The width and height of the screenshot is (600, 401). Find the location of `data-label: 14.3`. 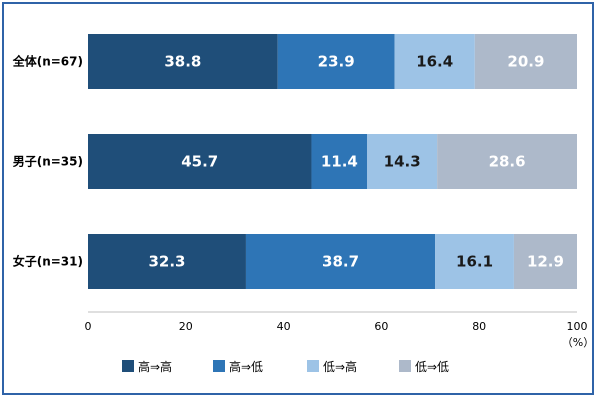

data-label: 14.3 is located at coordinates (402, 162).